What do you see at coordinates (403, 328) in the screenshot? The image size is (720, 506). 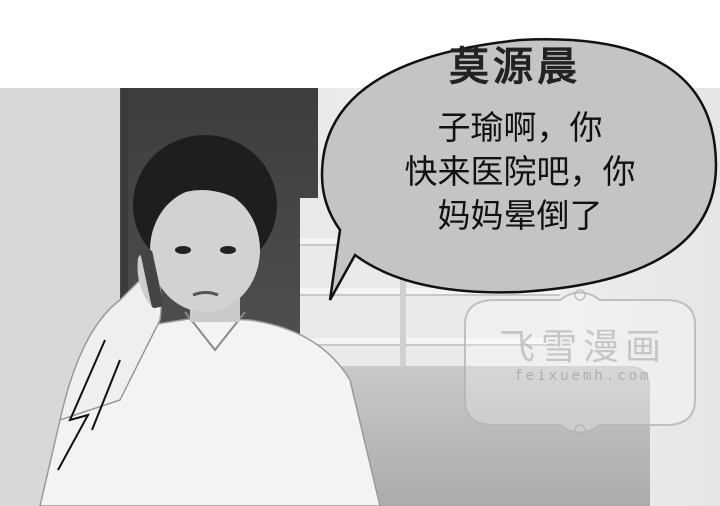 I see `shelf-divider` at bounding box center [403, 328].